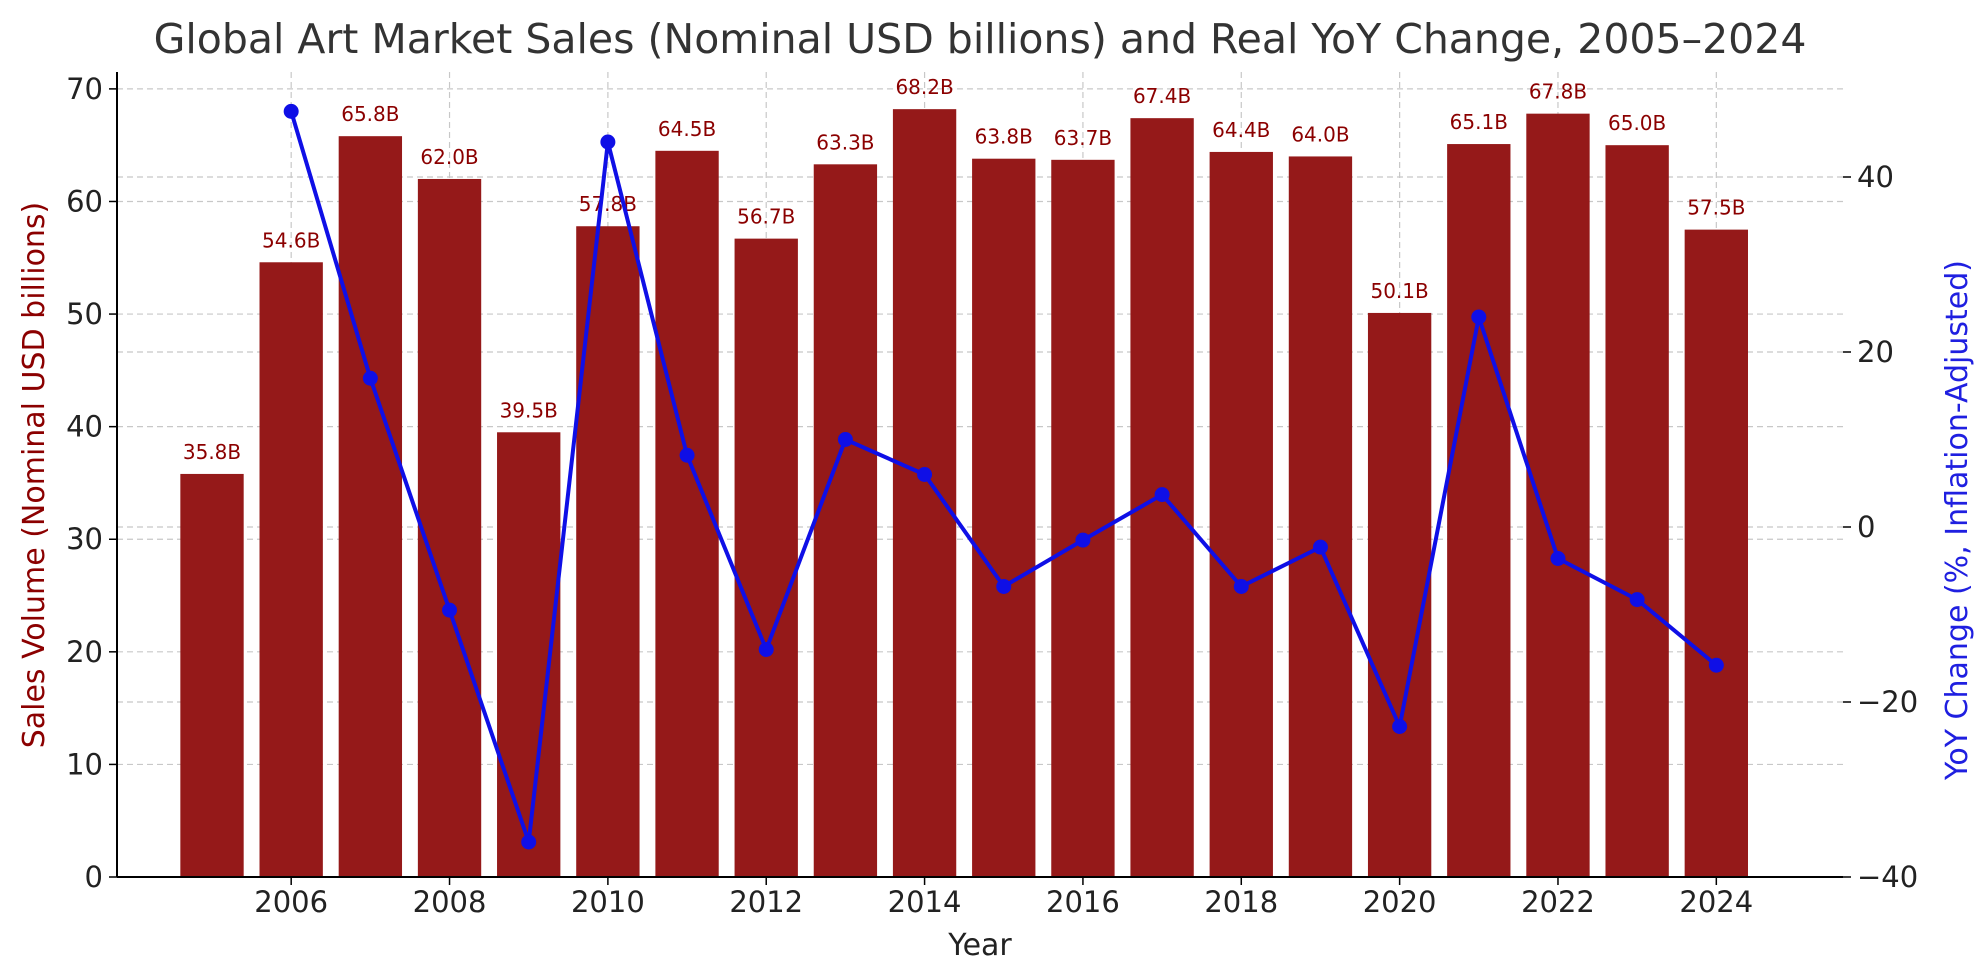 This screenshot has height=980, width=1980. I want to click on yoy-point-2006, so click(291, 111).